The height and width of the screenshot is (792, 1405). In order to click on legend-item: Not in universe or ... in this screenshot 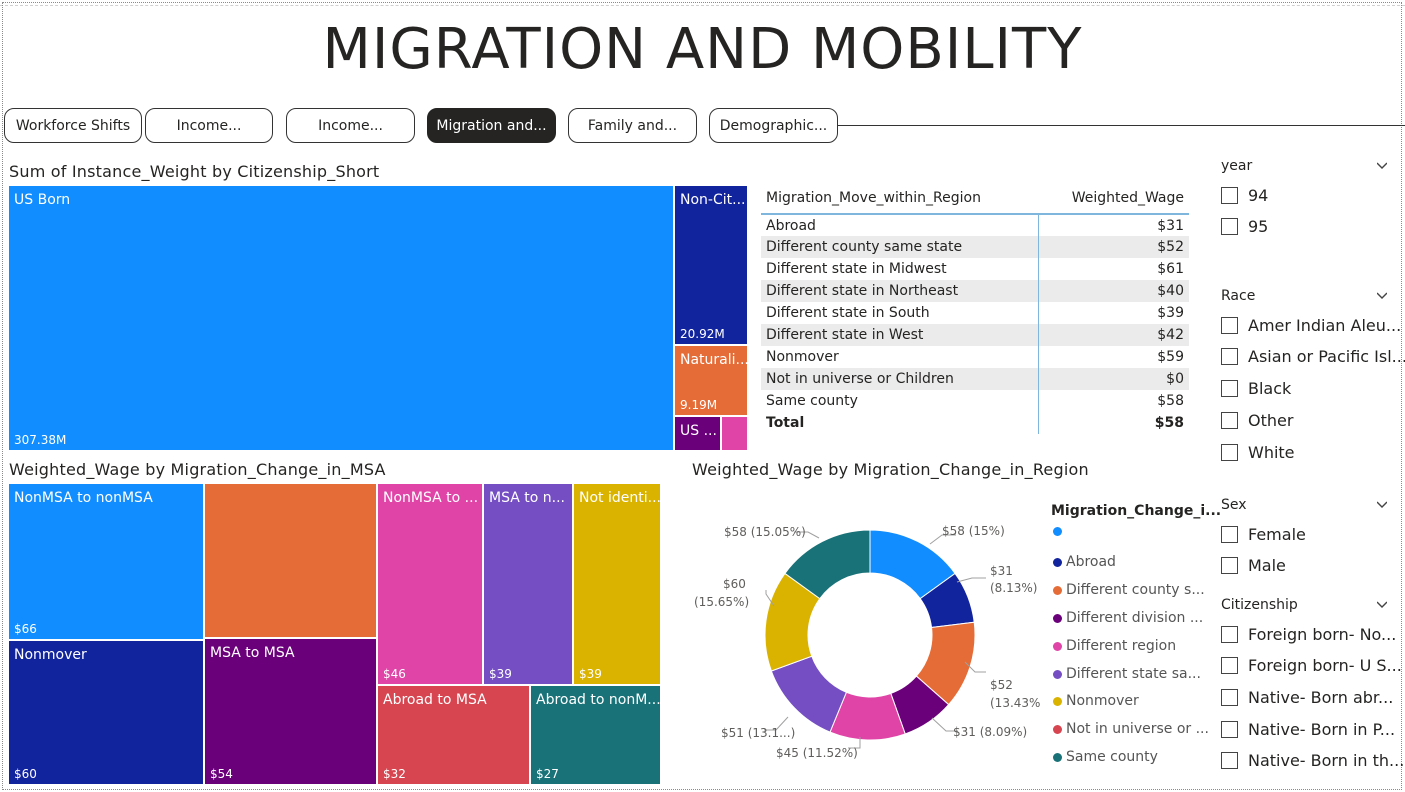, I will do `click(1131, 729)`.